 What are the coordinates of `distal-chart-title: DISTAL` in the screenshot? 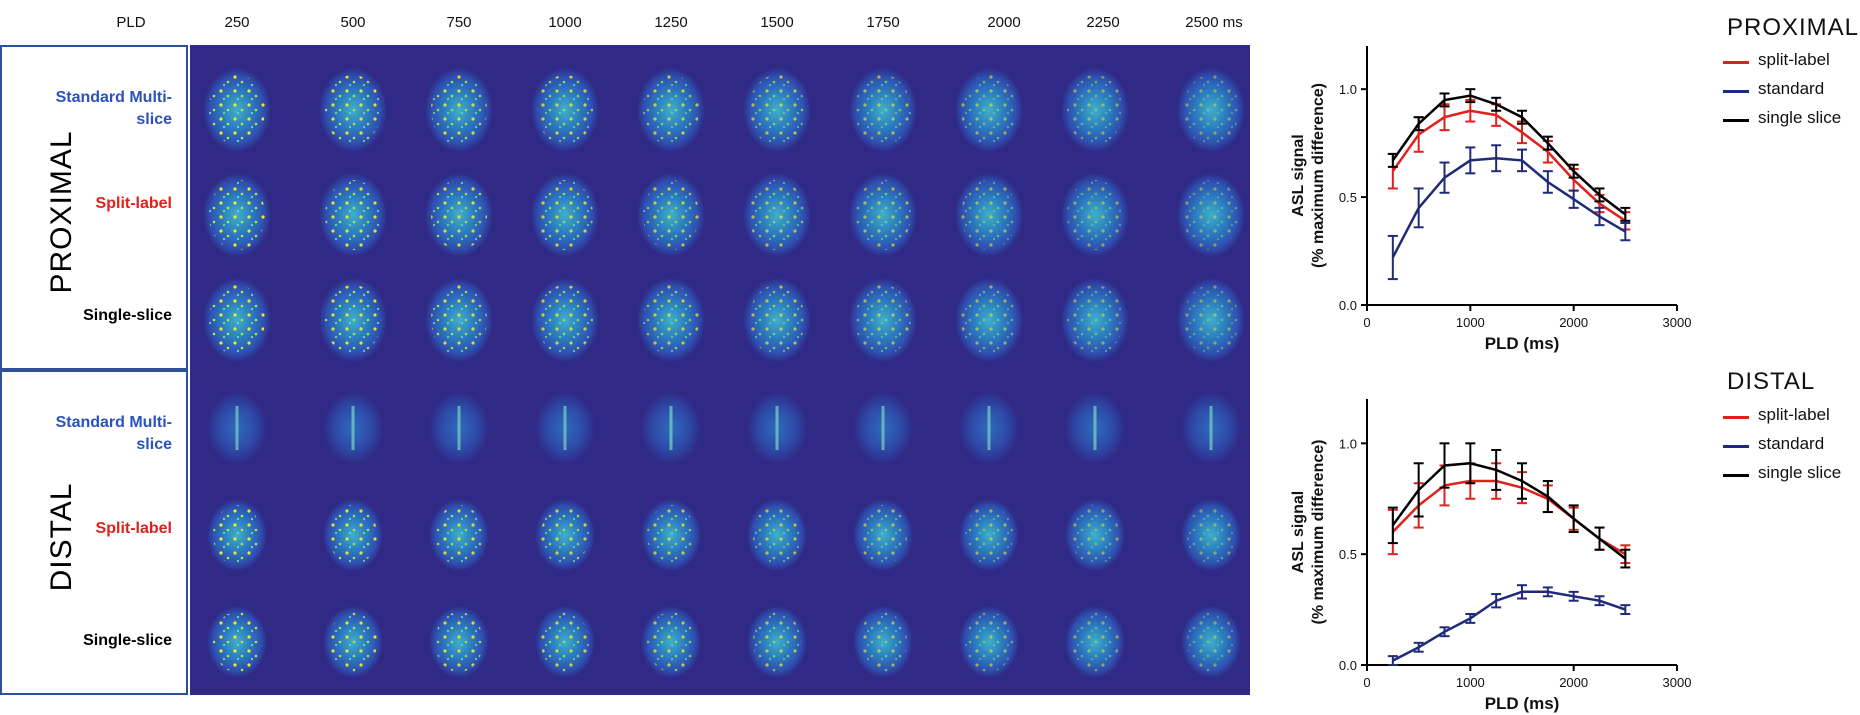 It's located at (1771, 381).